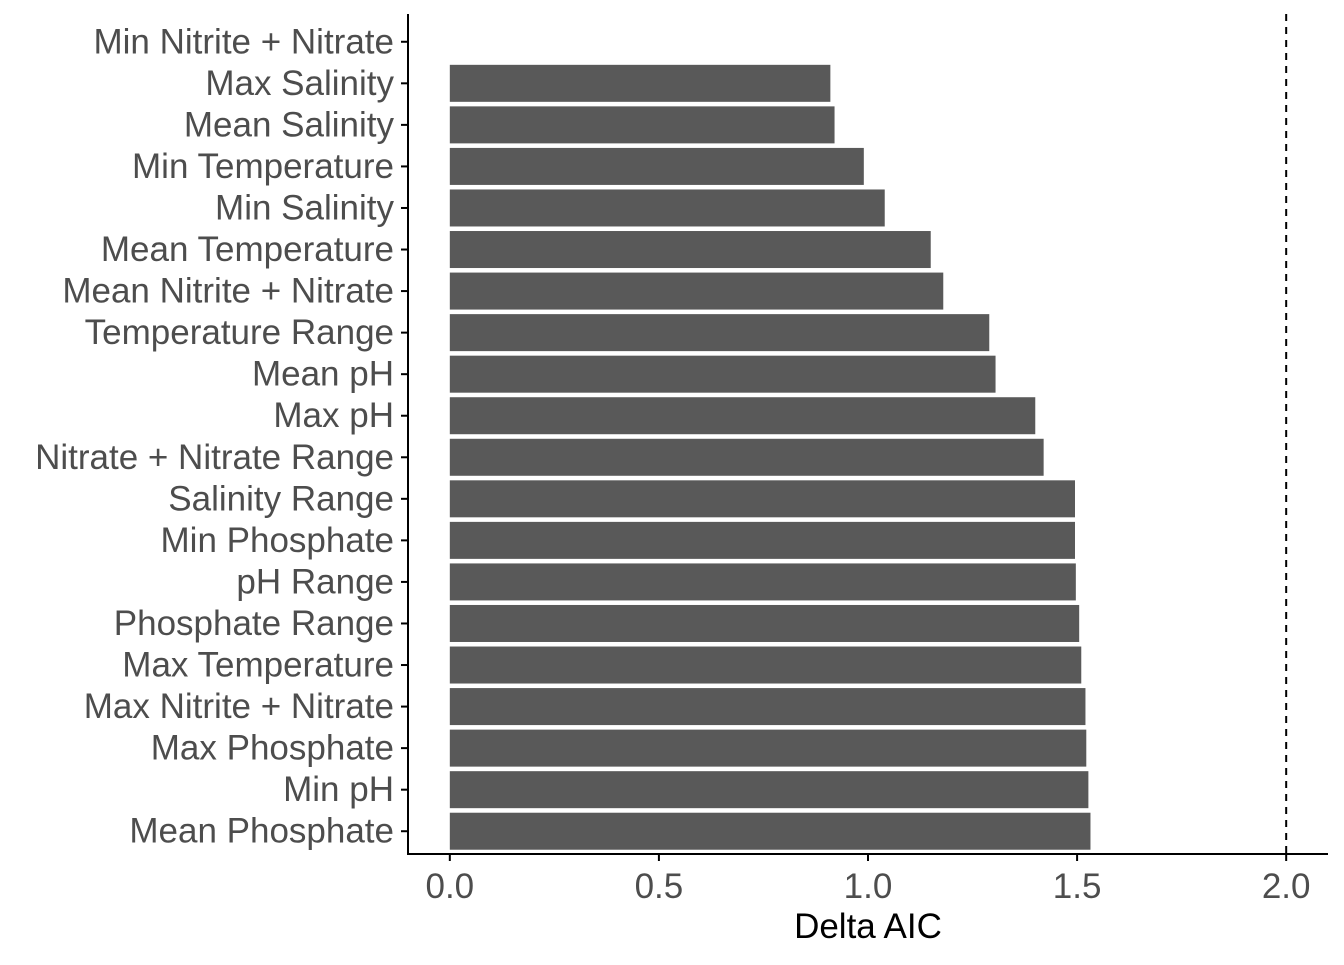 The width and height of the screenshot is (1344, 965). What do you see at coordinates (770, 831) in the screenshot?
I see `bar-mean-phosphate` at bounding box center [770, 831].